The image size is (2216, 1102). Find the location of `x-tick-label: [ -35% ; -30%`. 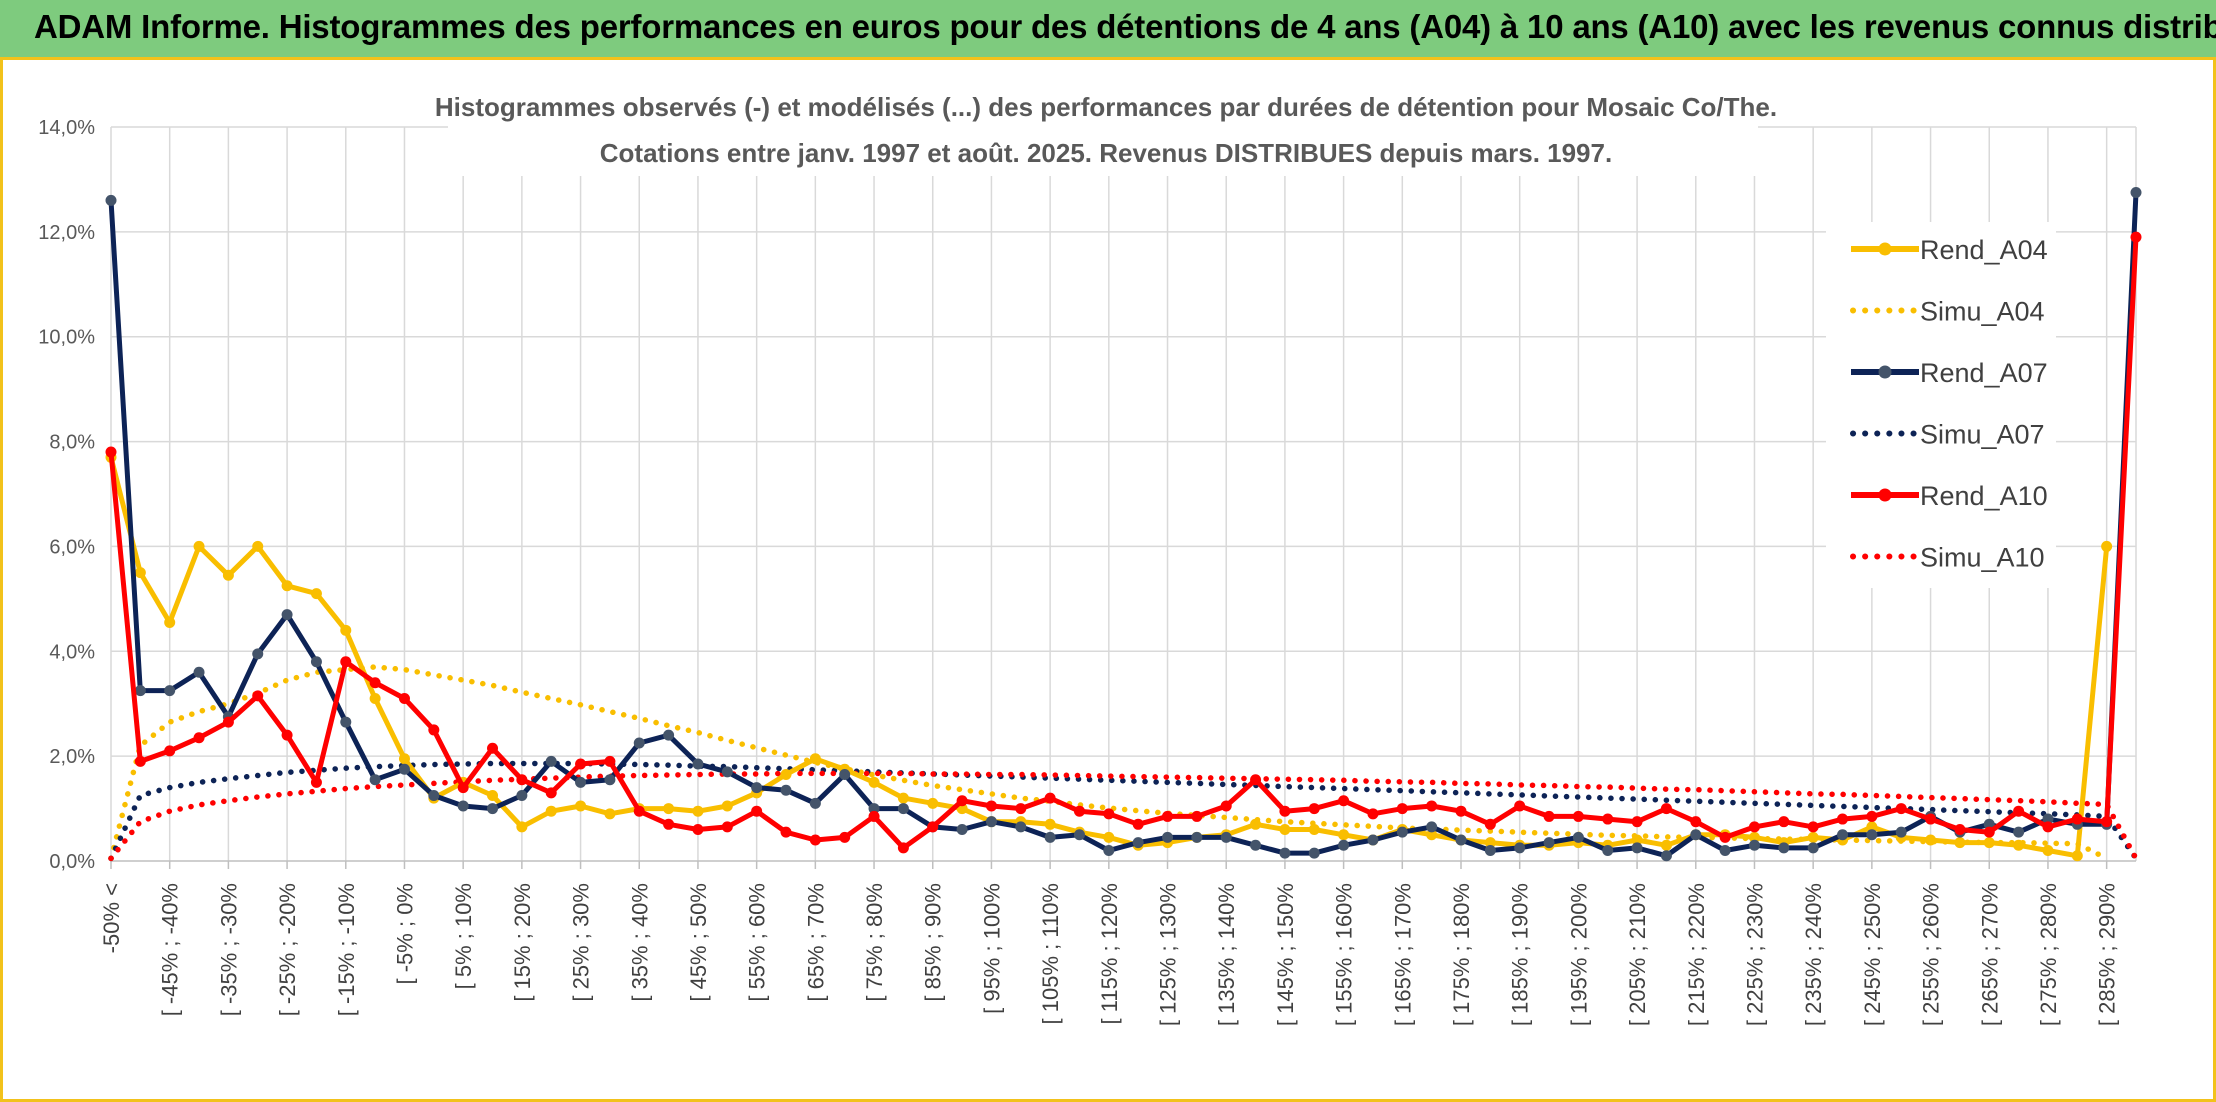

x-tick-label: [ -35% ; -30% is located at coordinates (228, 949).